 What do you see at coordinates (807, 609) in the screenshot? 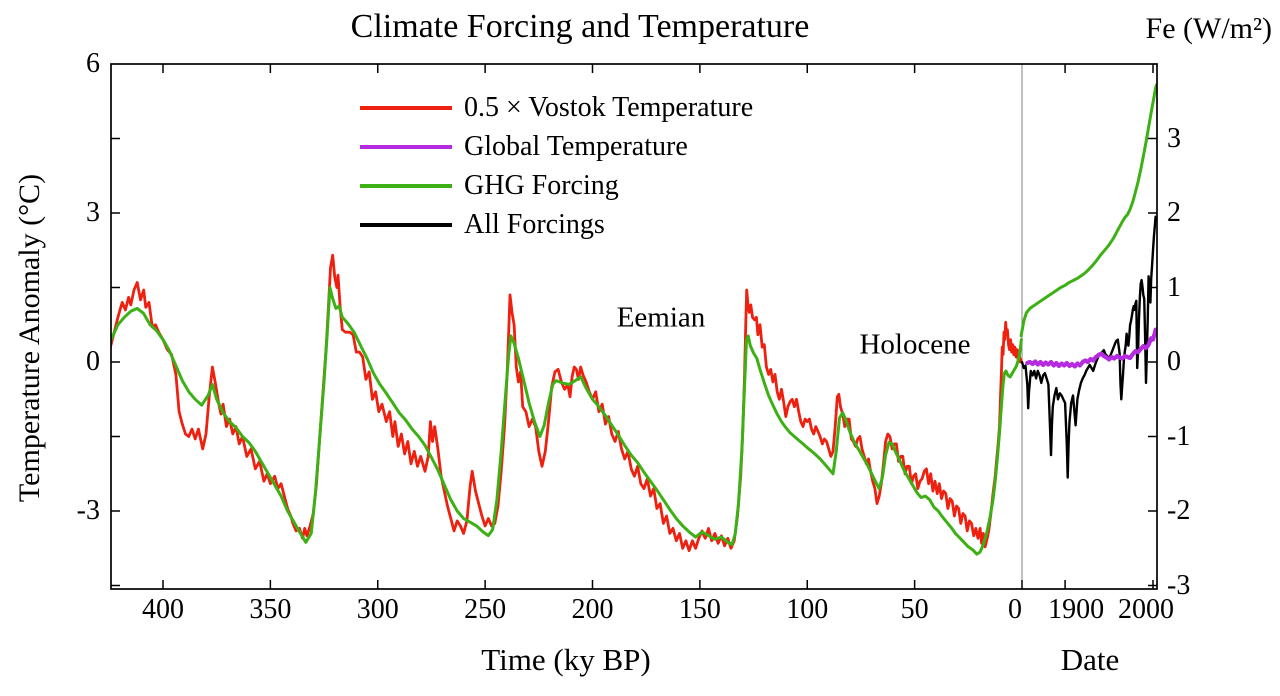
I see `x-tick-label: 100` at bounding box center [807, 609].